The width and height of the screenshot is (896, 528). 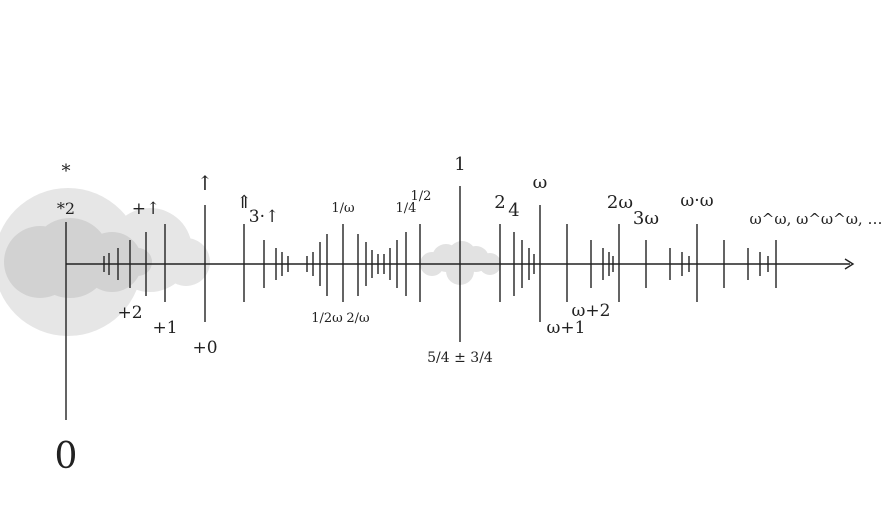 I want to click on label-one: 1, so click(x=459, y=164).